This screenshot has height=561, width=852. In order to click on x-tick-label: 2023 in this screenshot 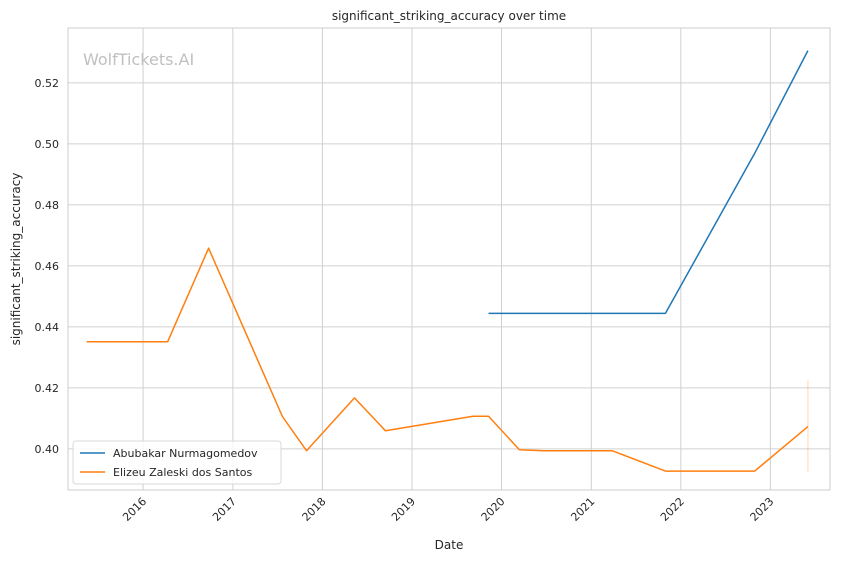, I will do `click(762, 509)`.